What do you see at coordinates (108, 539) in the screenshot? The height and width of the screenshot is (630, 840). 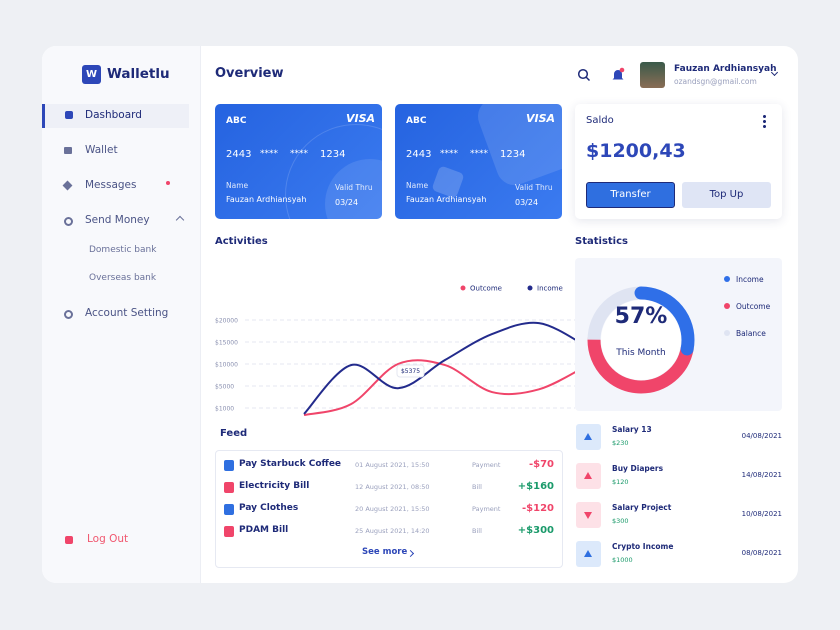 I see `logout: Log Out` at bounding box center [108, 539].